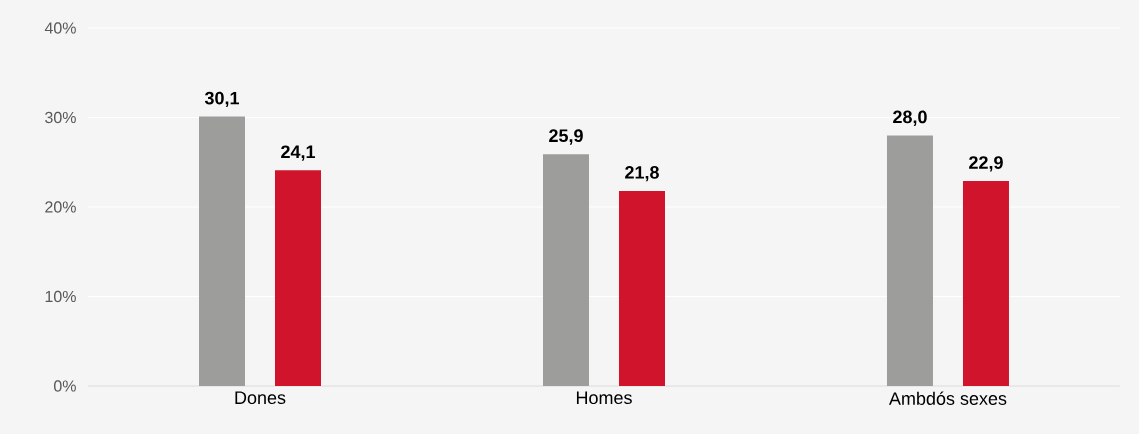 The width and height of the screenshot is (1139, 434). Describe the element at coordinates (910, 118) in the screenshot. I see `data-label: 28,0` at that location.